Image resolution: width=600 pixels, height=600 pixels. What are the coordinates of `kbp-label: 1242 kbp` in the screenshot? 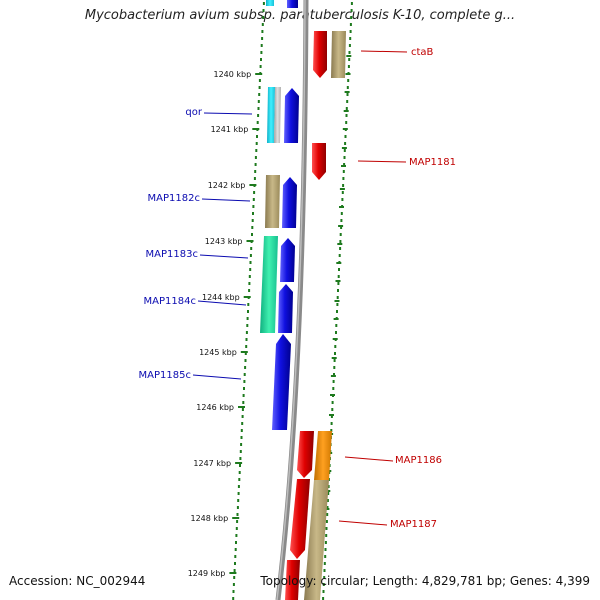 It's located at (227, 185).